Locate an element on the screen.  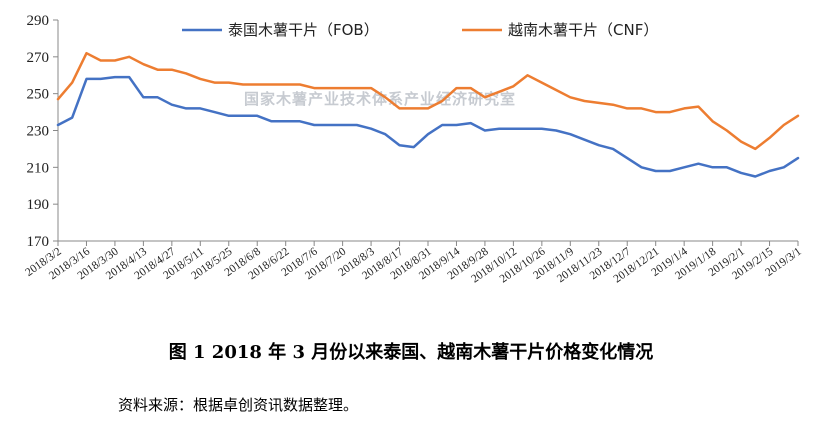
source-note: 资料来源：根据卓创资讯数据整理。 is located at coordinates (238, 405).